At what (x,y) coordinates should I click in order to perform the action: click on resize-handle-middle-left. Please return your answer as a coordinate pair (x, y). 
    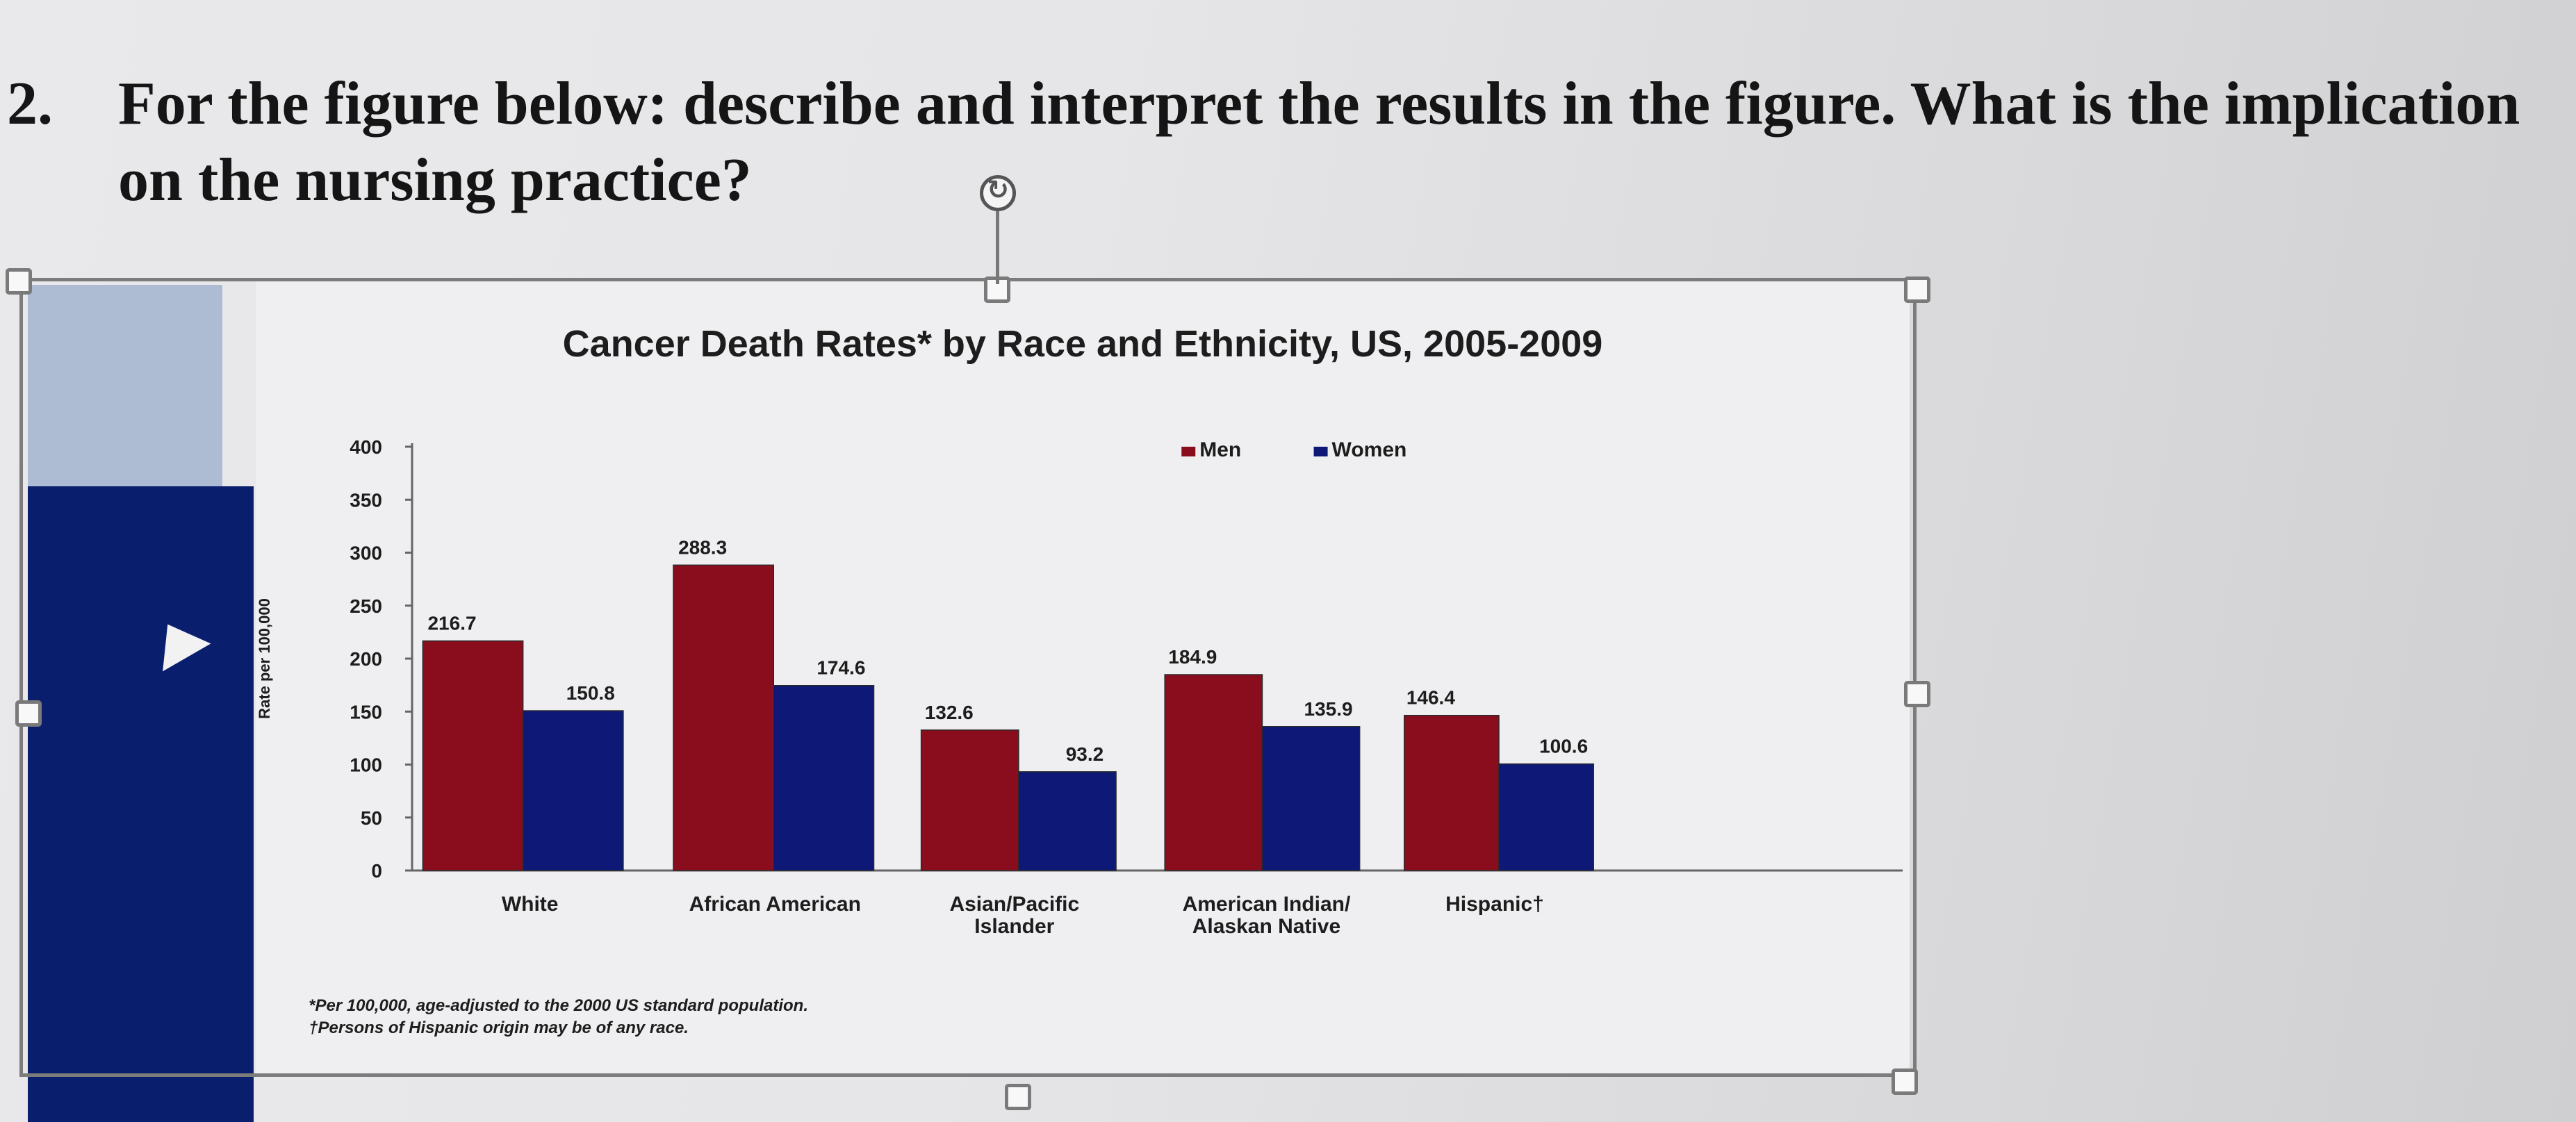
    Looking at the image, I should click on (28, 713).